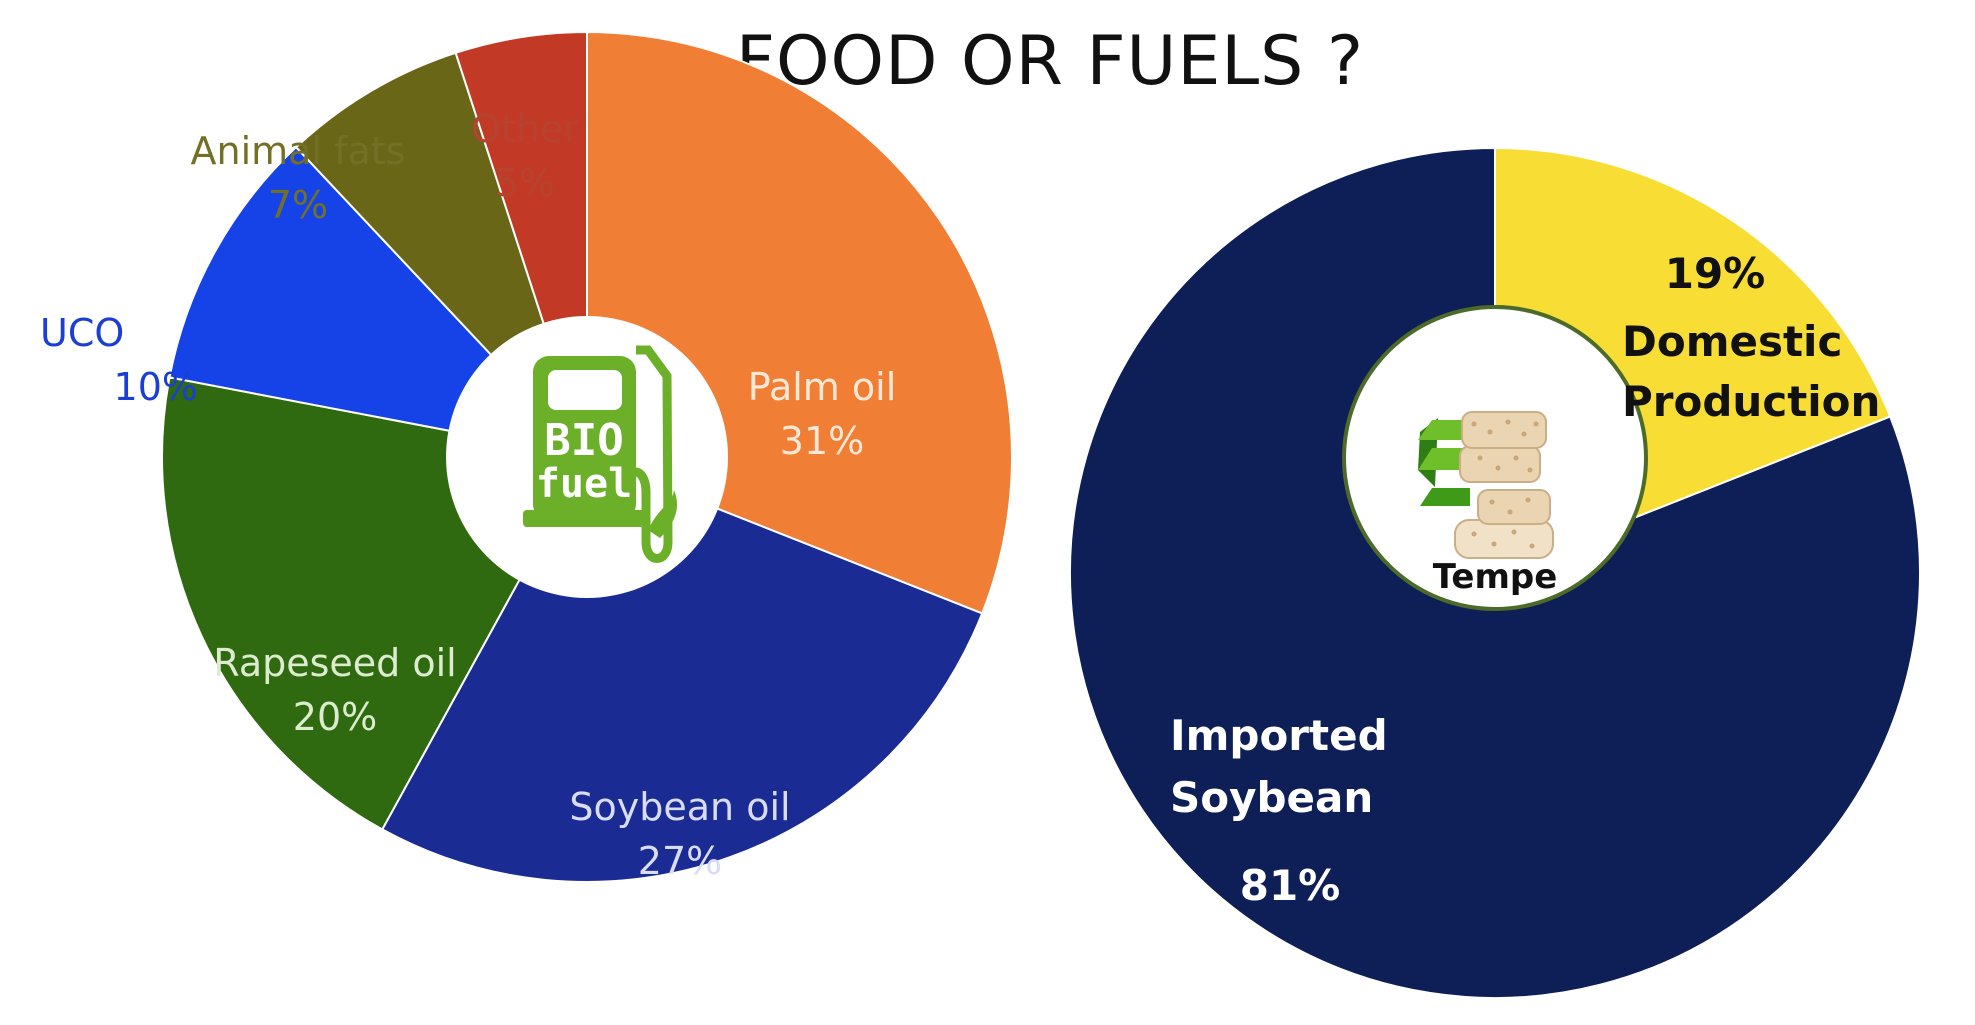  I want to click on tempe-label: Tempe, so click(1495, 577).